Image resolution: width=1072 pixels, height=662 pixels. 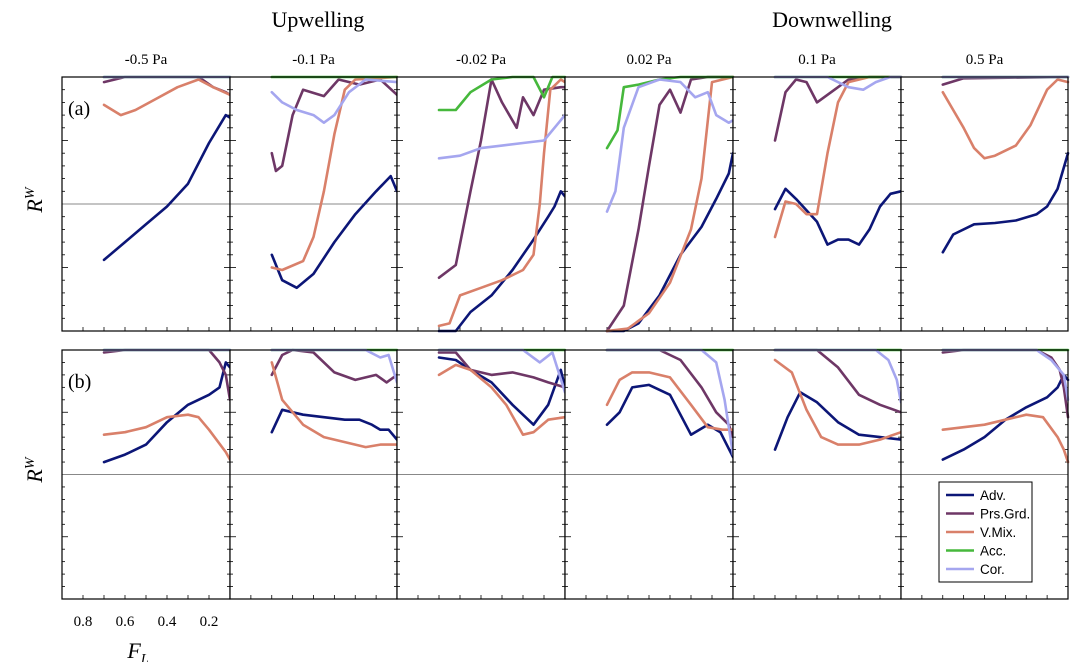 I want to click on panel-a-0-5-pa, so click(x=985, y=203).